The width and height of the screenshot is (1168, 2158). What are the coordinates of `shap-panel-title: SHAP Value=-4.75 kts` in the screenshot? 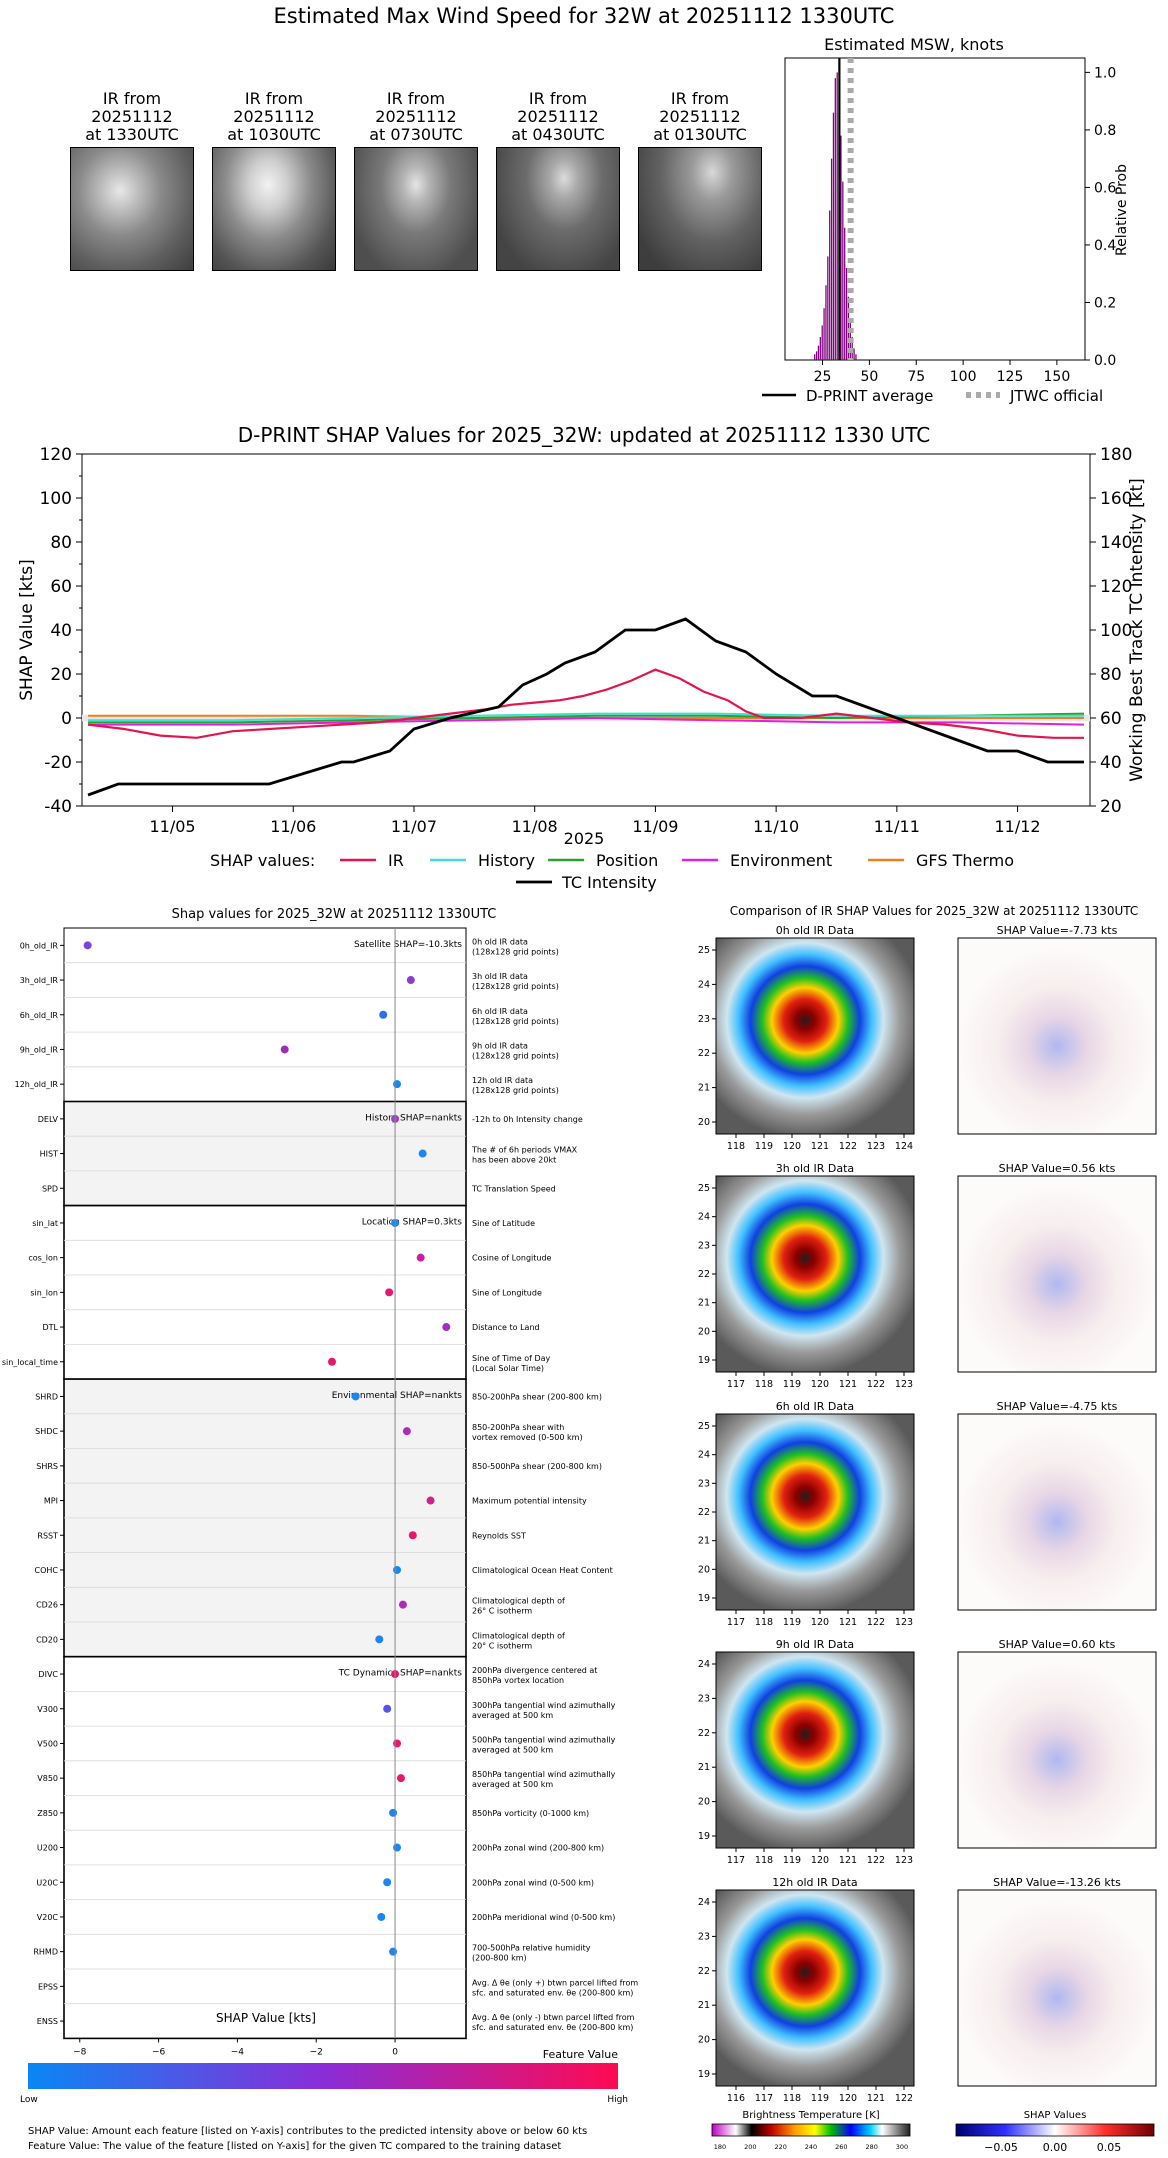 It's located at (1057, 1406).